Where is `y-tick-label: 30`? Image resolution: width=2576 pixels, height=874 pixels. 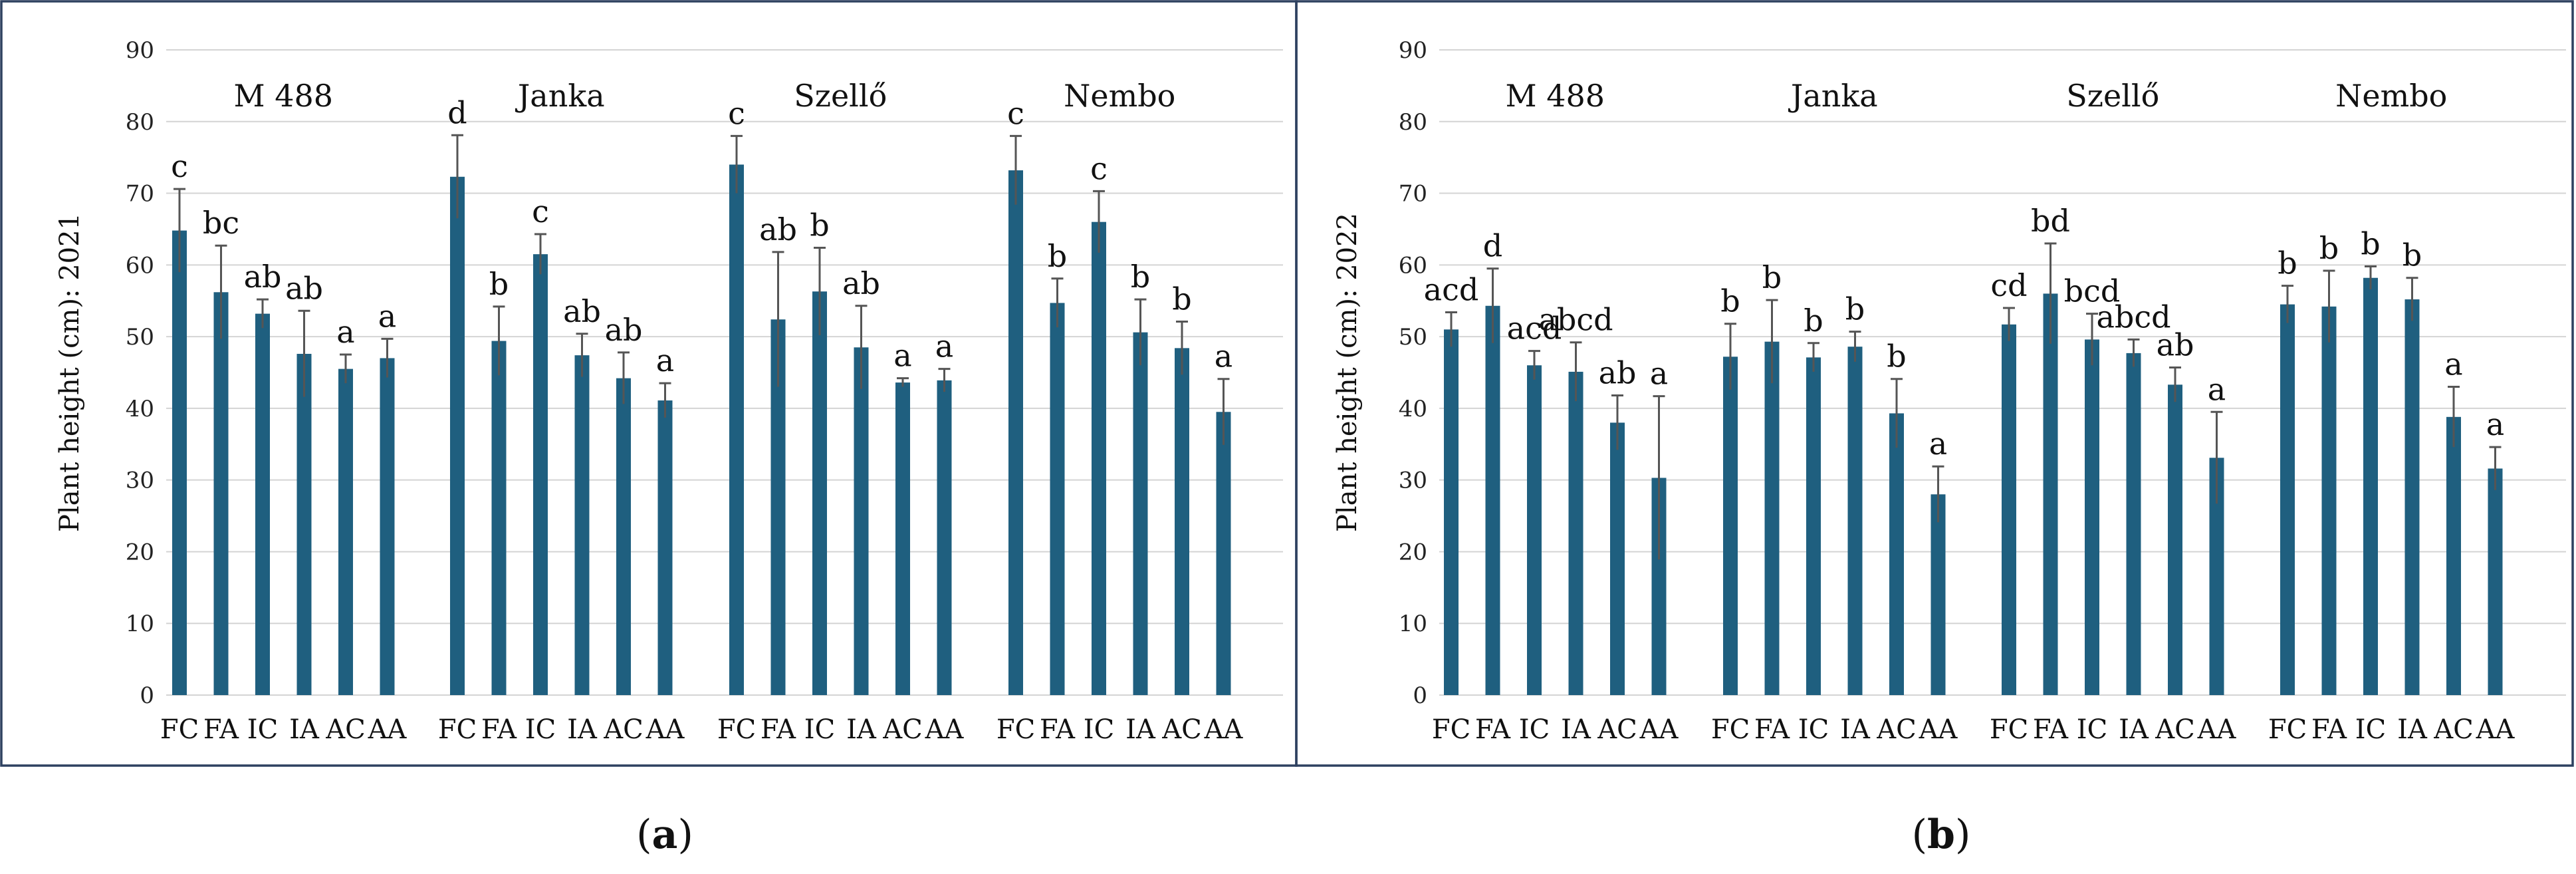 y-tick-label: 30 is located at coordinates (1413, 481).